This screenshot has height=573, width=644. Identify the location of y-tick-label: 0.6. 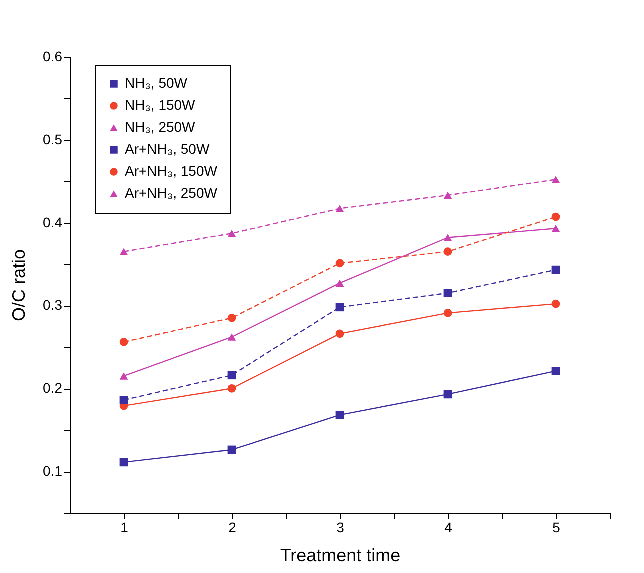
(53, 56).